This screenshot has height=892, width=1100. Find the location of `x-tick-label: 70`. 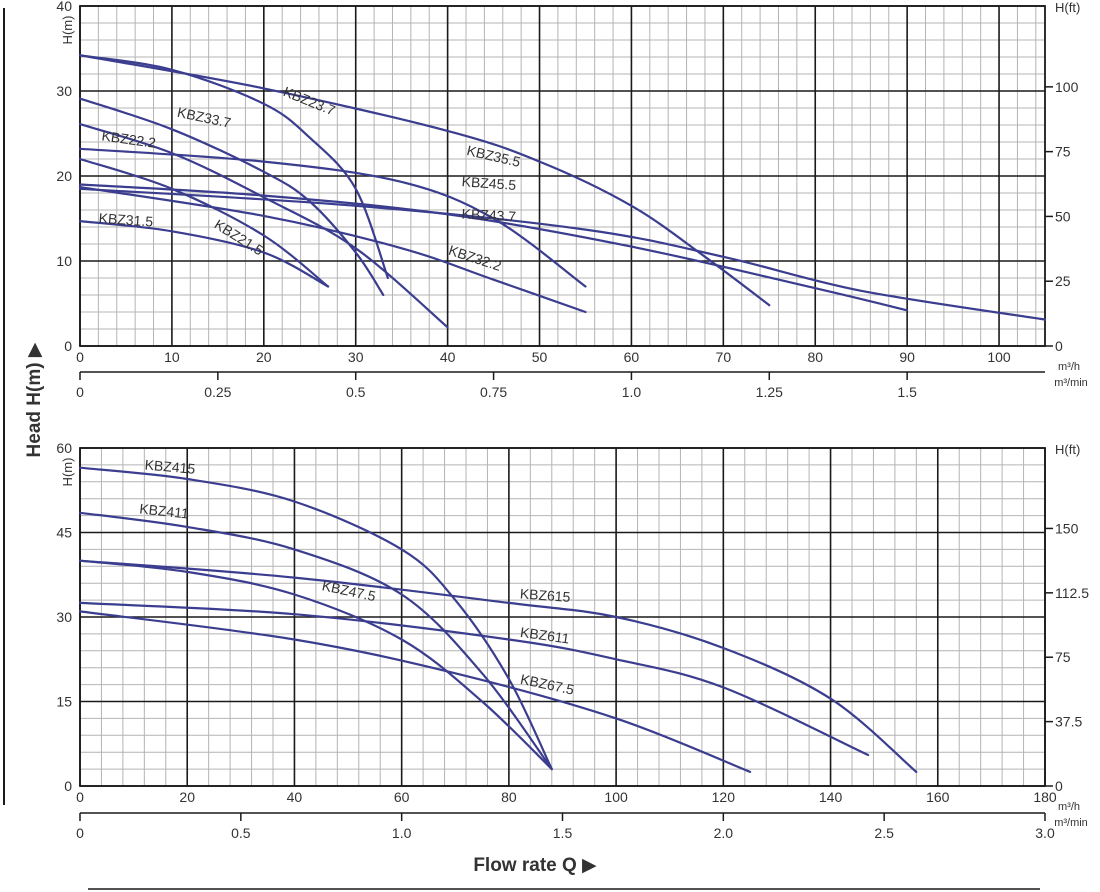

x-tick-label: 70 is located at coordinates (724, 357).